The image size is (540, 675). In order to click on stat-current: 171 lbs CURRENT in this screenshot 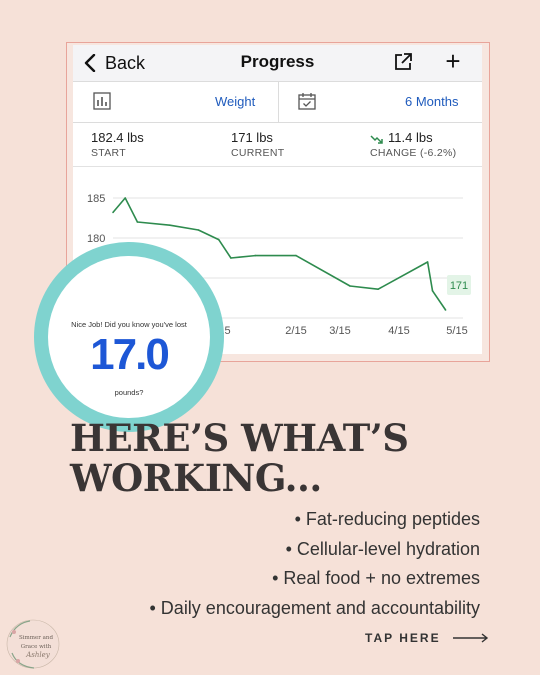, I will do `click(257, 144)`.